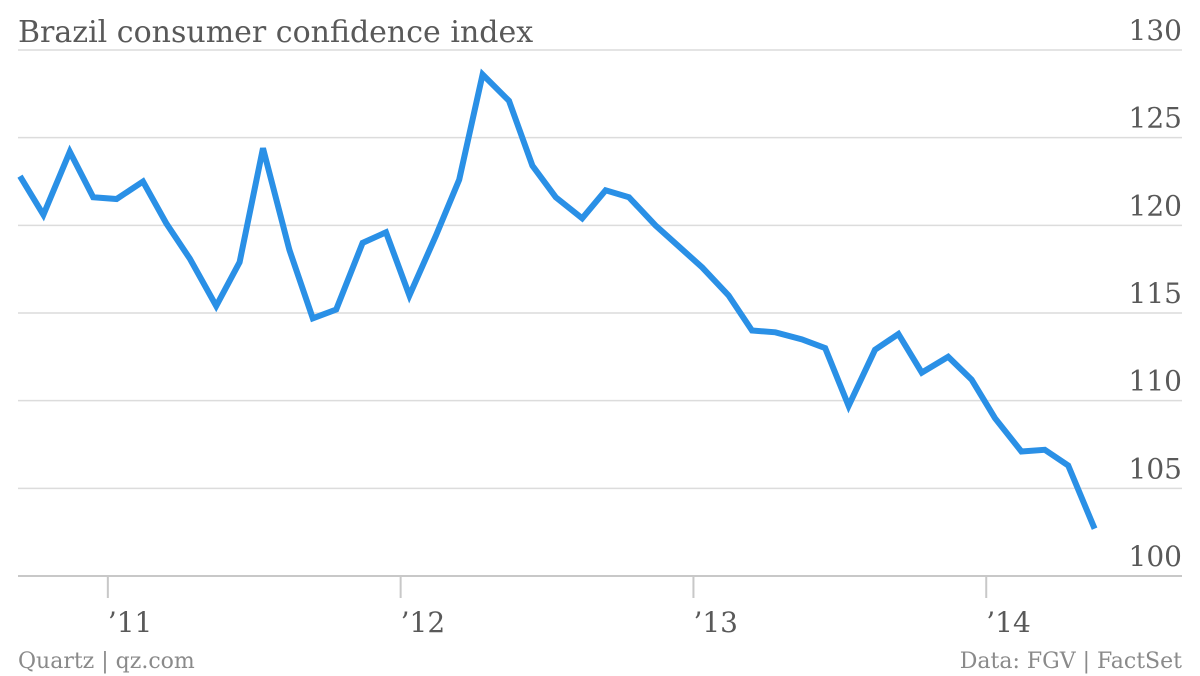  What do you see at coordinates (1155, 30) in the screenshot?
I see `y-tick-label-130: 130` at bounding box center [1155, 30].